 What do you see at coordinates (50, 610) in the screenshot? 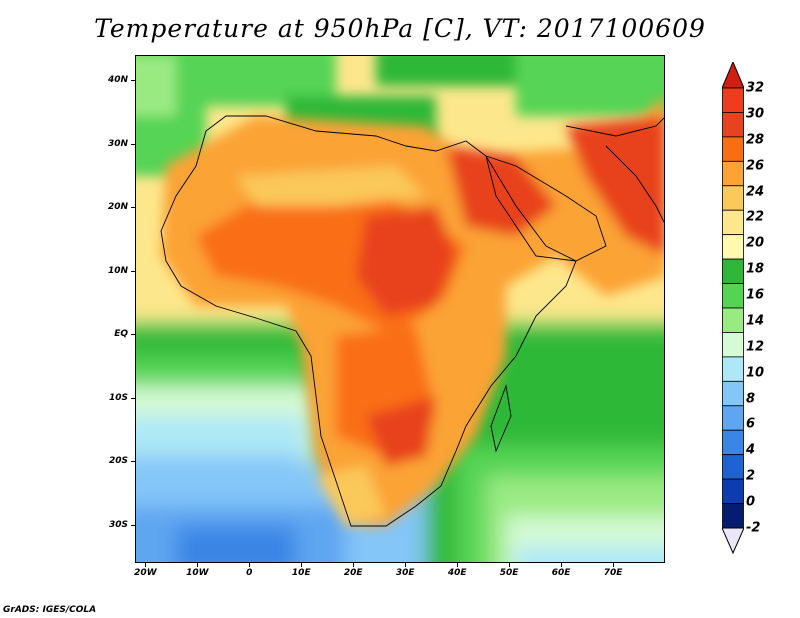
I see `credit-text: GrADS: IGES/COLA` at bounding box center [50, 610].